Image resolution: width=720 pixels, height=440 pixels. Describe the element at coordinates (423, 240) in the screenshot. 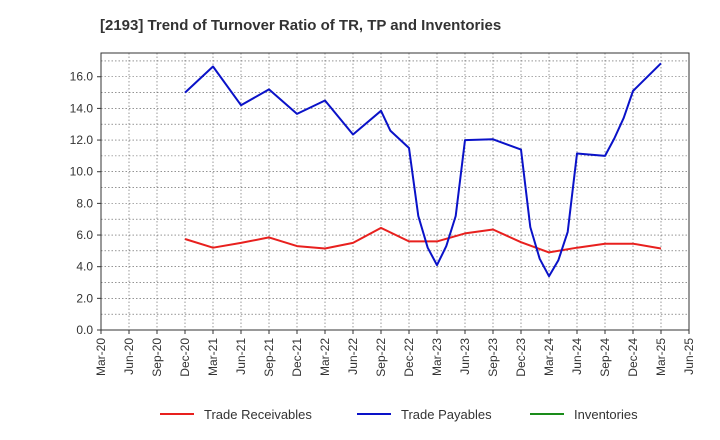

I see `series-line-trade-receivables` at that location.